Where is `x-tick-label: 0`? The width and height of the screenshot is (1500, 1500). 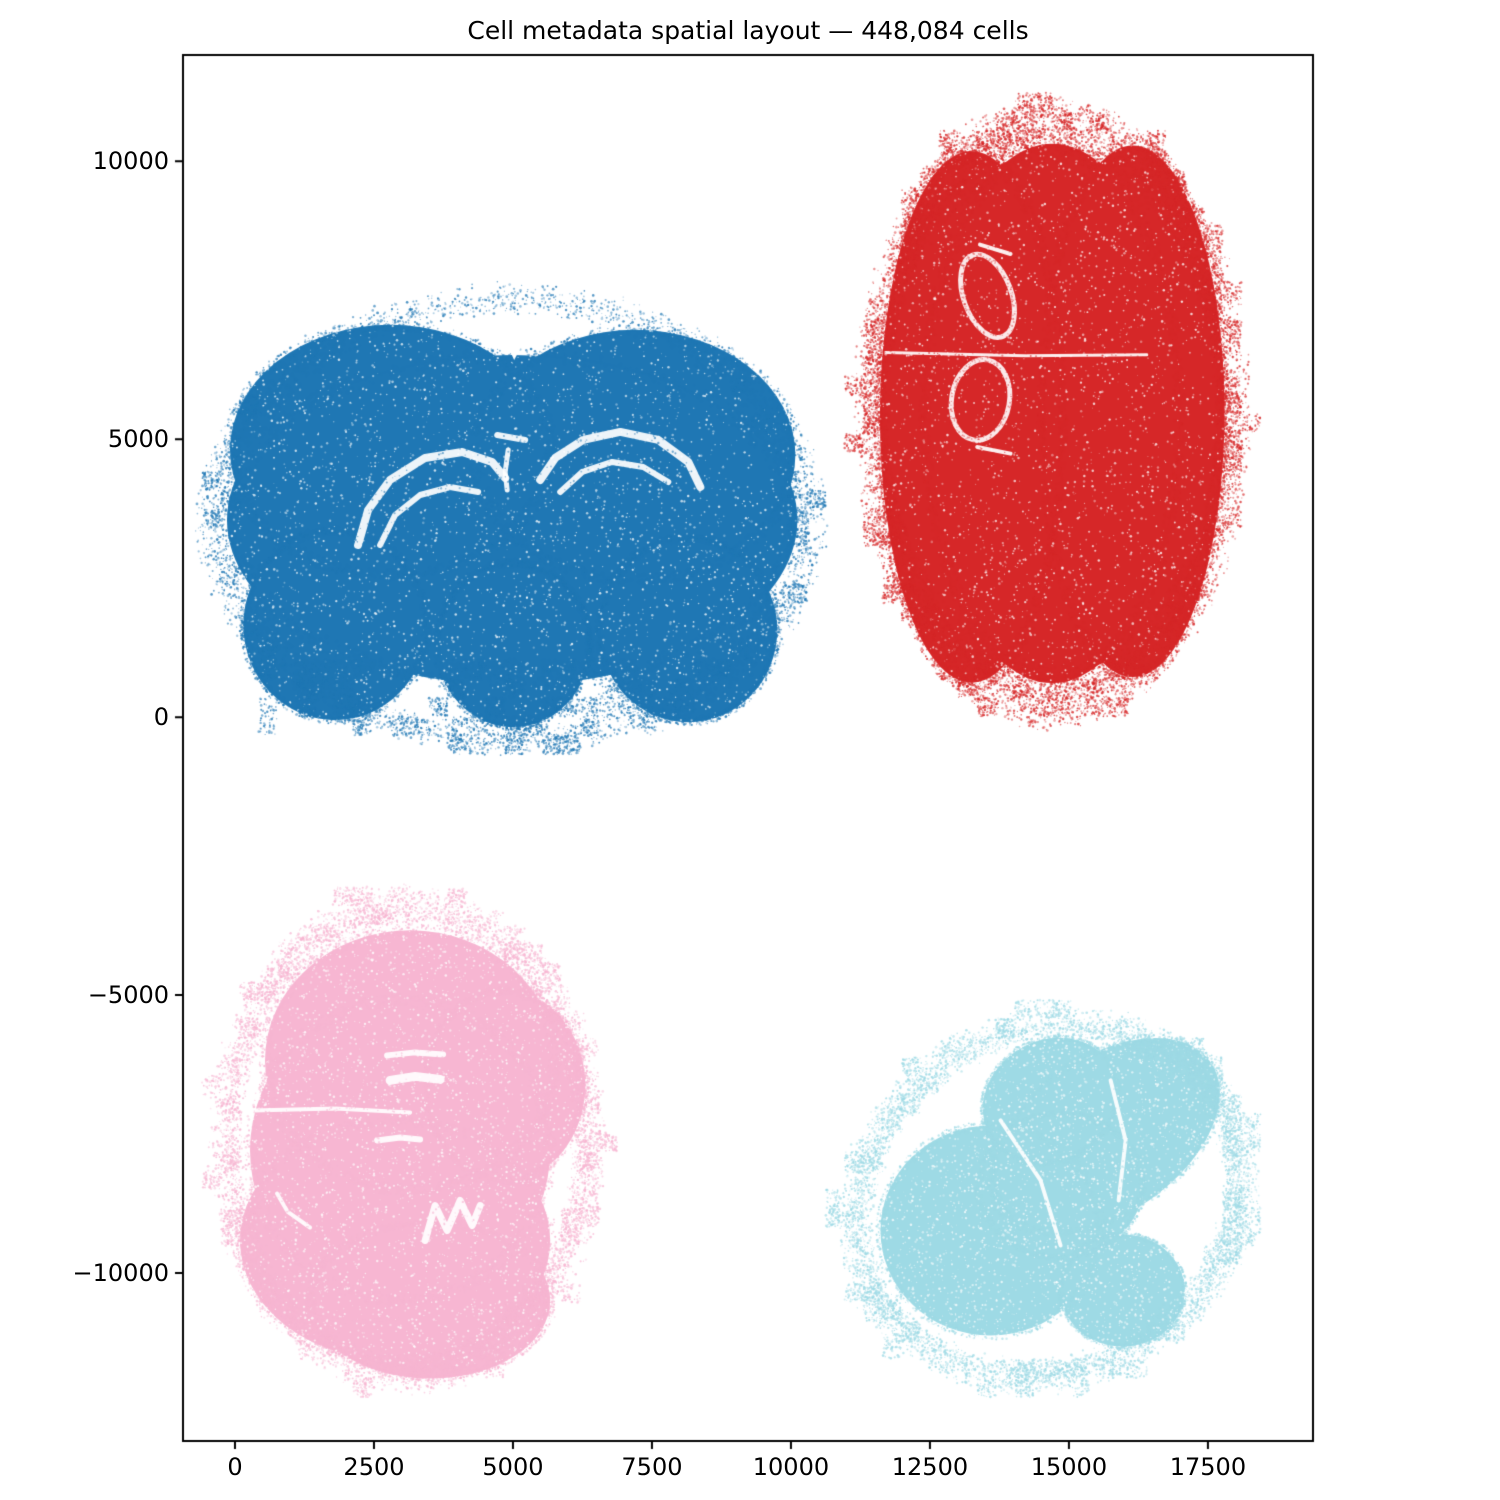 x-tick-label: 0 is located at coordinates (235, 1467).